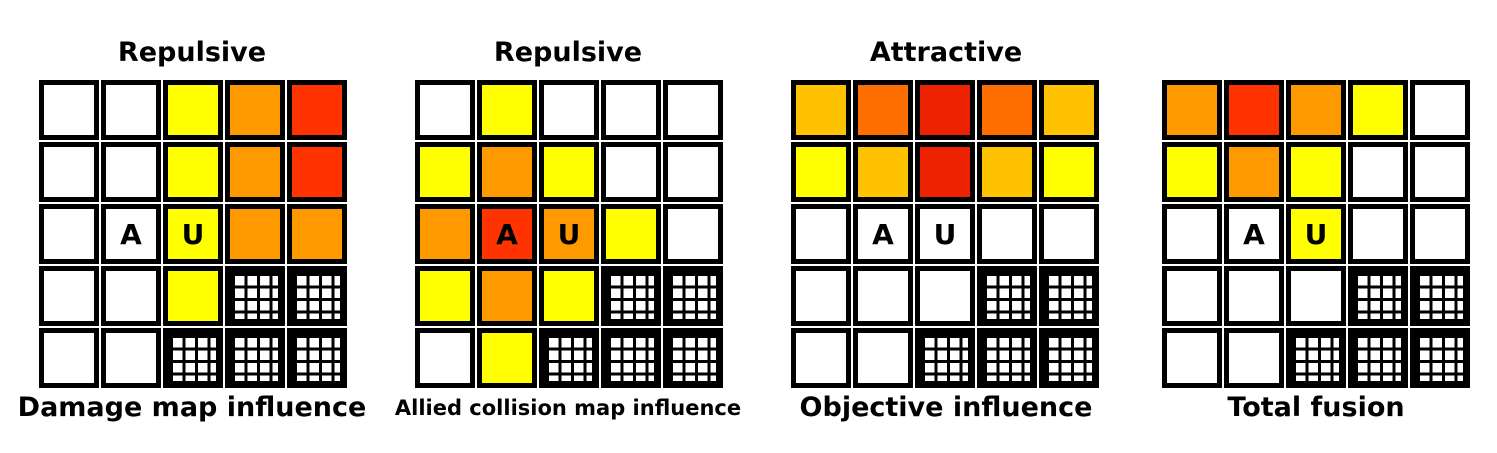 The width and height of the screenshot is (1497, 453). What do you see at coordinates (1316, 407) in the screenshot?
I see `panel-caption: Total fusion` at bounding box center [1316, 407].